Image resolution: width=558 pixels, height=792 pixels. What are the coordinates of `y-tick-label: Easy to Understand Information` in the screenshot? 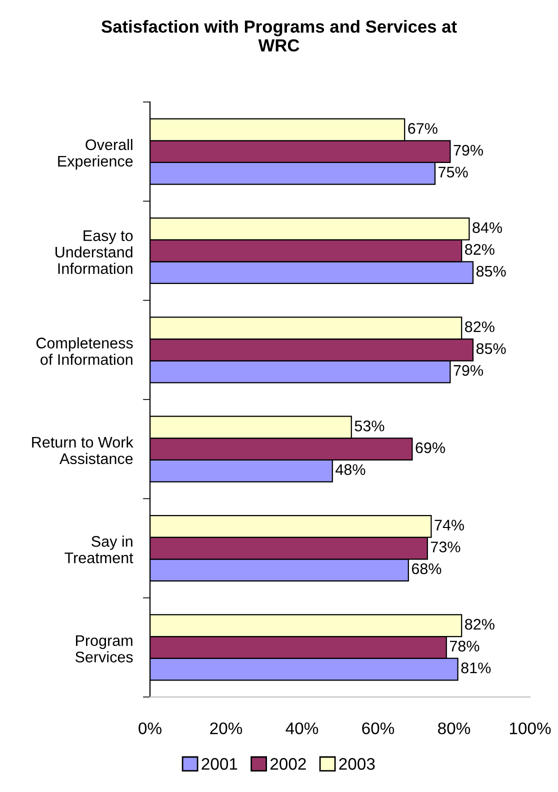 It's located at (94, 252).